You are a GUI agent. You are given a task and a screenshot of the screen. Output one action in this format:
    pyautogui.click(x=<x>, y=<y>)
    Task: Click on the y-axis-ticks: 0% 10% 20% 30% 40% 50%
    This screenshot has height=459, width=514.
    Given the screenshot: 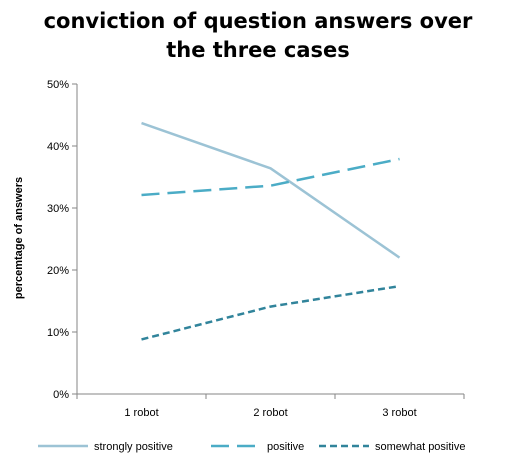 What is the action you would take?
    pyautogui.click(x=62, y=240)
    